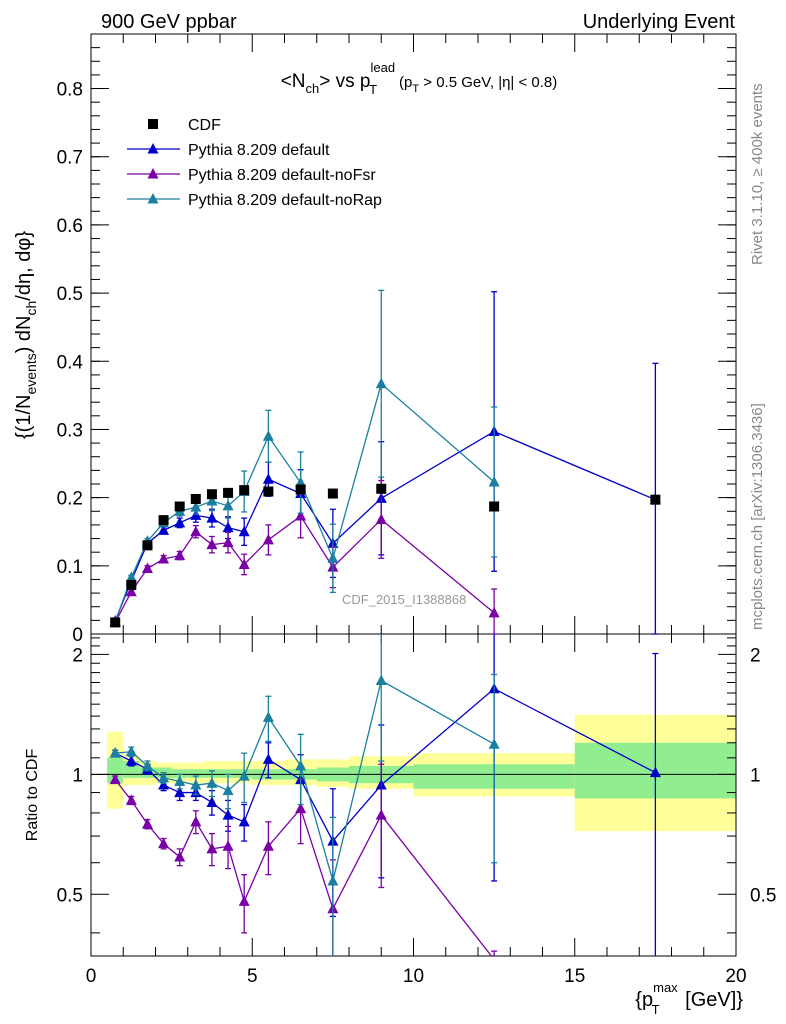 This screenshot has width=786, height=1024. I want to click on x-tick-label: 20, so click(735, 976).